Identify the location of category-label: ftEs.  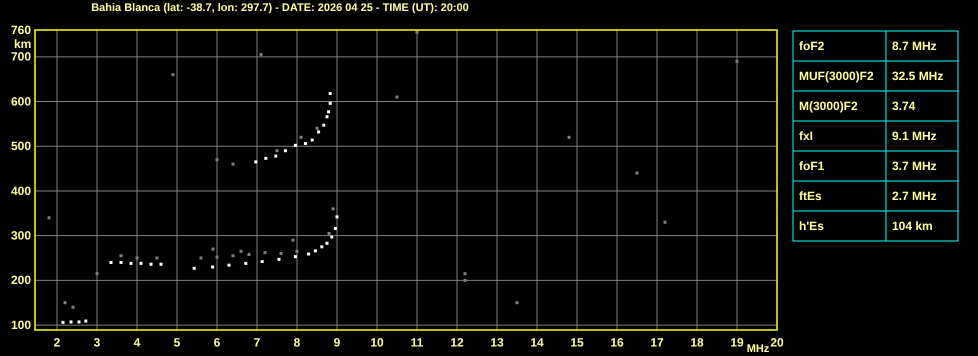
(810, 196).